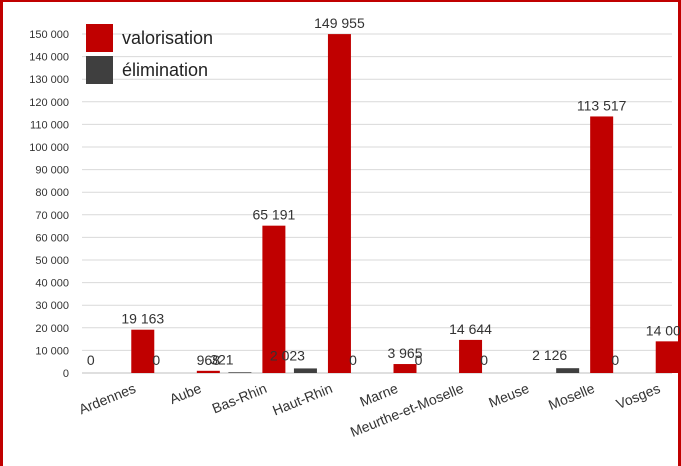 This screenshot has height=466, width=681. What do you see at coordinates (49, 148) in the screenshot?
I see `y-tick-label: 100 000` at bounding box center [49, 148].